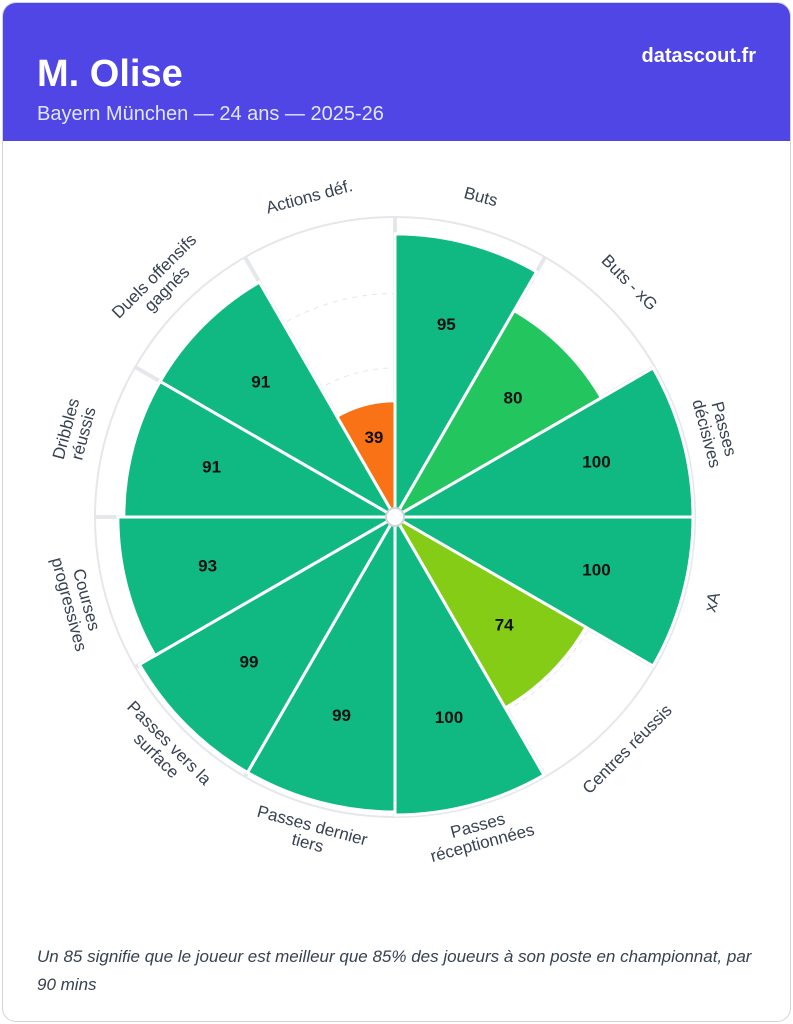 This screenshot has height=1024, width=793. I want to click on category-label: Actions déf., so click(309, 197).